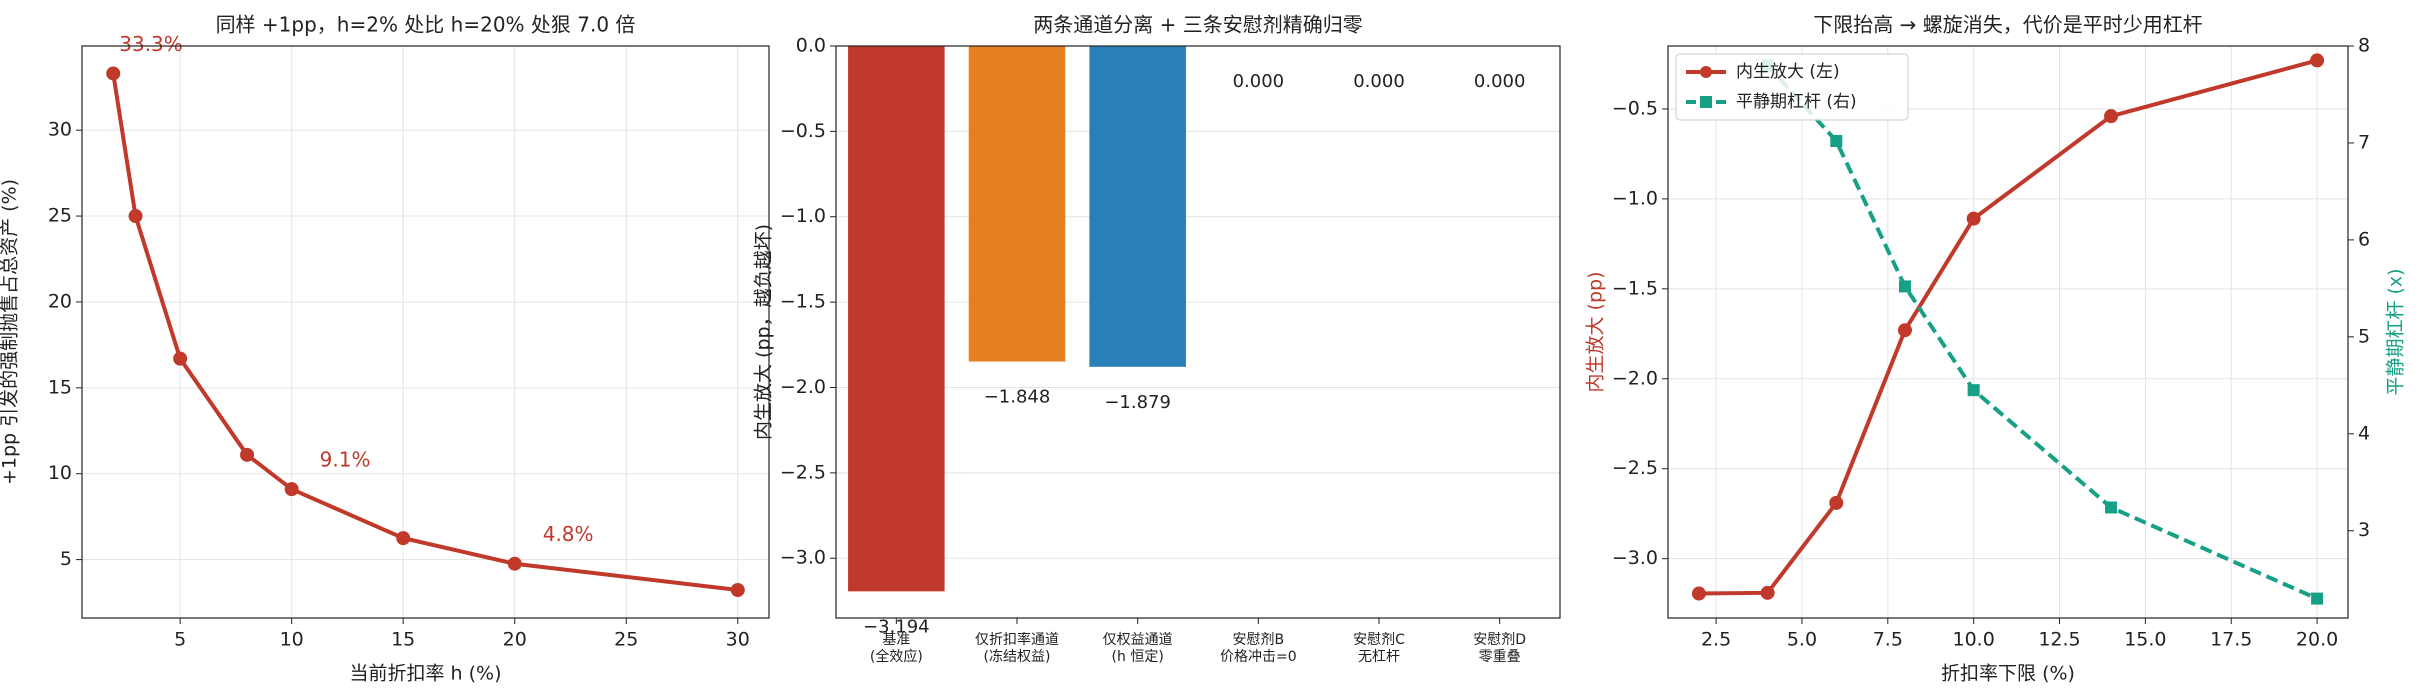 The width and height of the screenshot is (2422, 696). What do you see at coordinates (515, 640) in the screenshot?
I see `x-tick-label: 20` at bounding box center [515, 640].